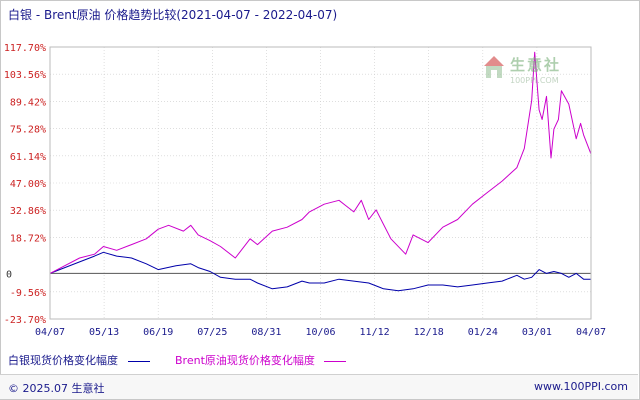 The width and height of the screenshot is (640, 400). Describe the element at coordinates (28, 157) in the screenshot. I see `y-tick-label: 61.14%` at that location.